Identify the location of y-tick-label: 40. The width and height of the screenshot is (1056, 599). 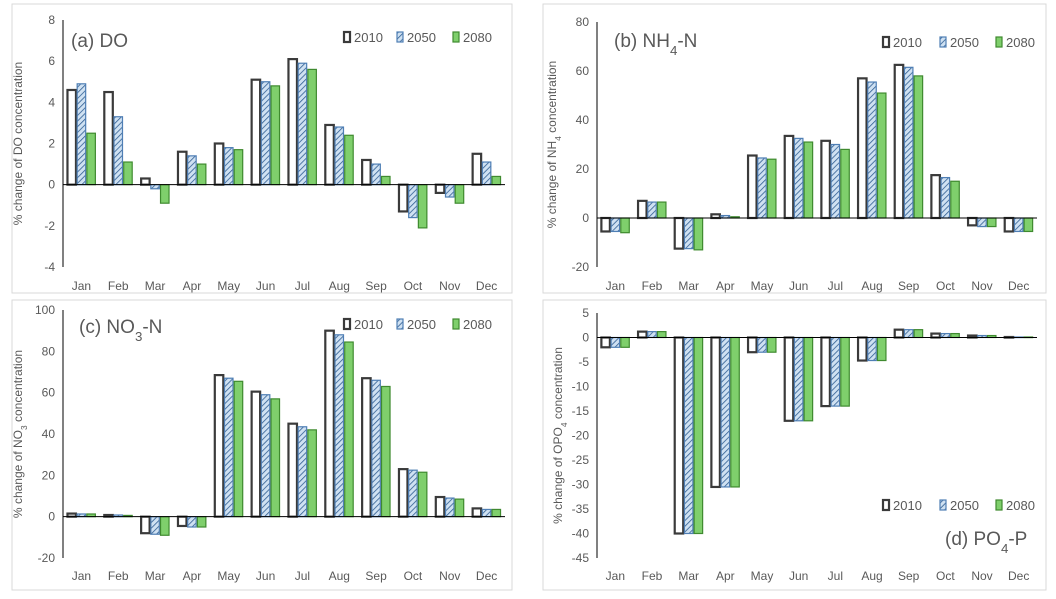
(583, 120).